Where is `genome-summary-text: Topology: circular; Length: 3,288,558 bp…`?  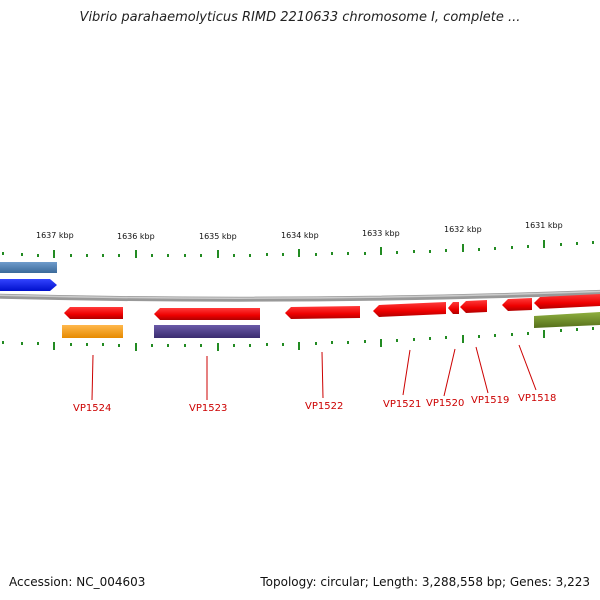
genome-summary-text: Topology: circular; Length: 3,288,558 bp… is located at coordinates (425, 582).